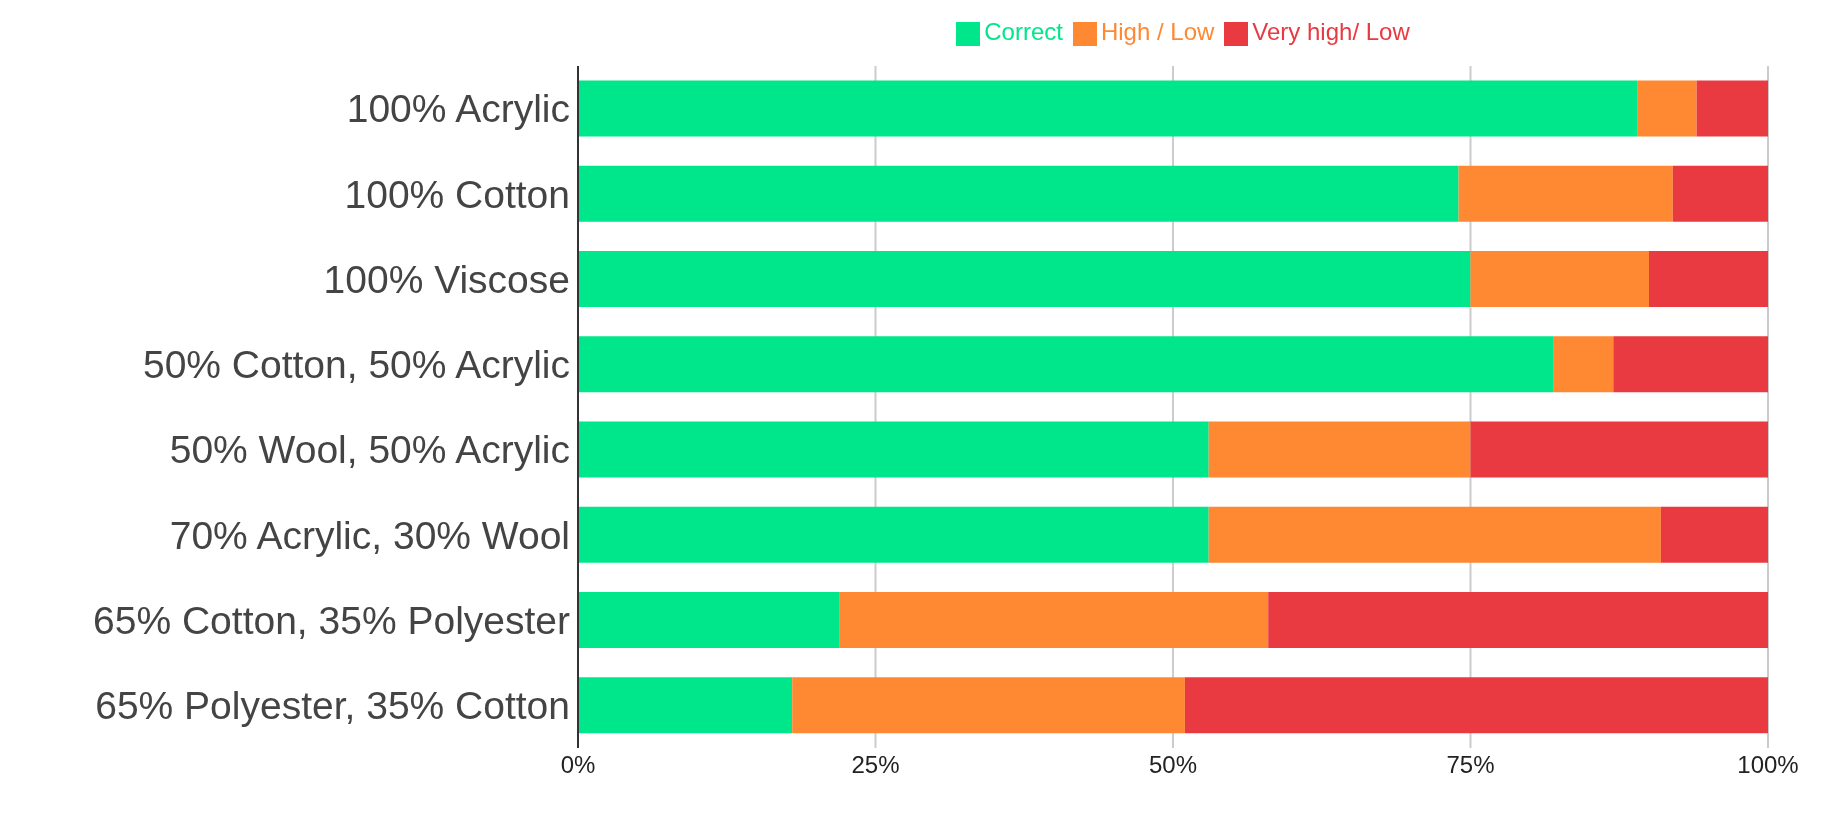  Describe the element at coordinates (356, 365) in the screenshot. I see `y-tick-label: 50% Cotton, 50% Acrylic` at that location.